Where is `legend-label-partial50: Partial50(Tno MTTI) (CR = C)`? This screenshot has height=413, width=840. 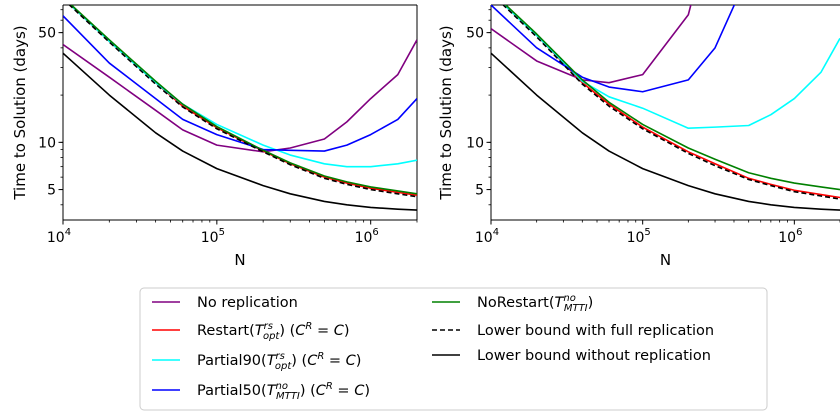
legend-label-partial50: Partial50(Tno MTTI) (CR = C) is located at coordinates (283, 391).